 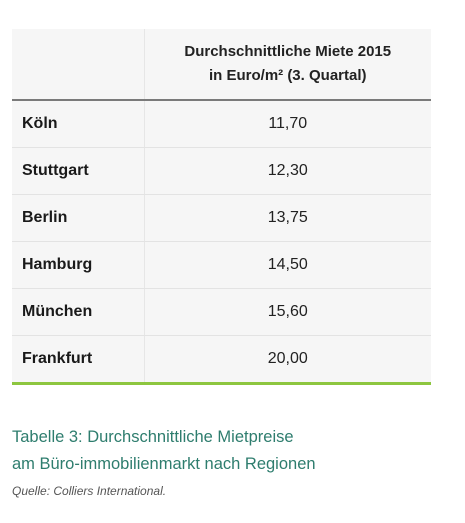 I want to click on table-row: Köln 11,70, so click(x=221, y=124).